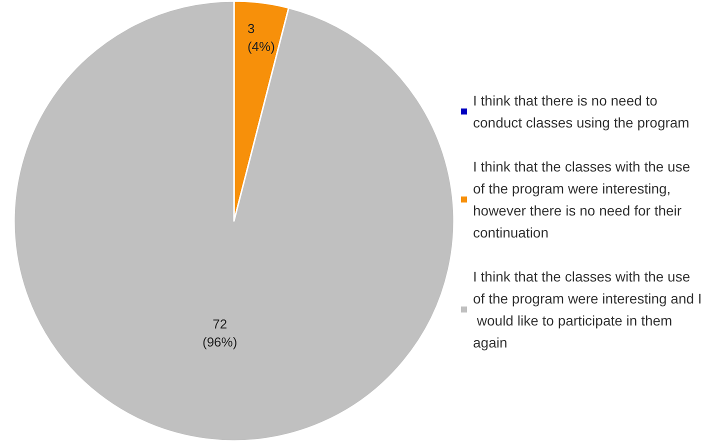 This screenshot has width=718, height=443. Describe the element at coordinates (587, 309) in the screenshot. I see `legend-label: I think that the classes with the use of the program were interesting and I would like to participate in them again` at that location.